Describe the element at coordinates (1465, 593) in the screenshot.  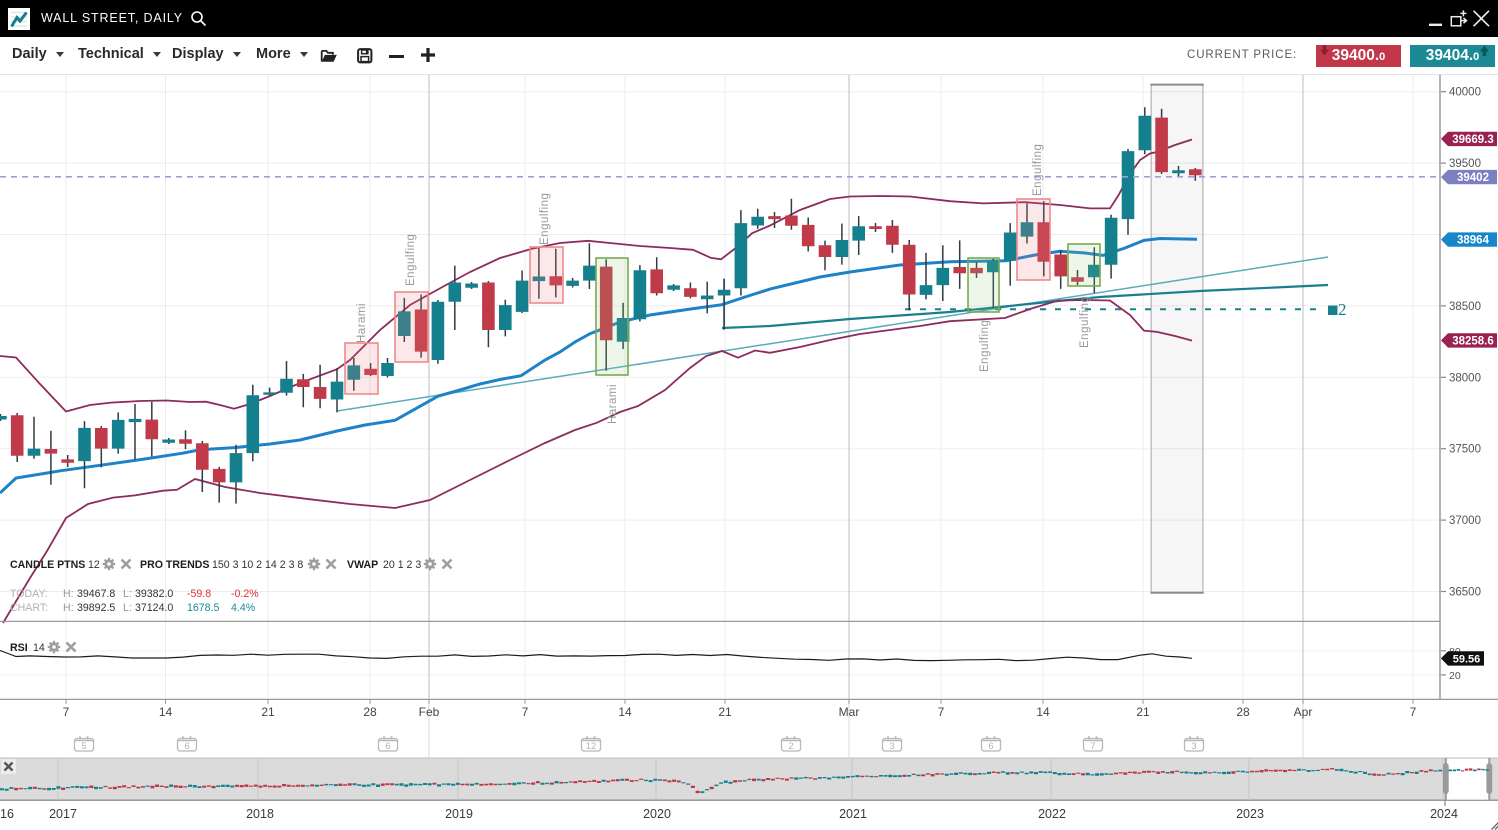
I see `svg-text: 36500` at that location.